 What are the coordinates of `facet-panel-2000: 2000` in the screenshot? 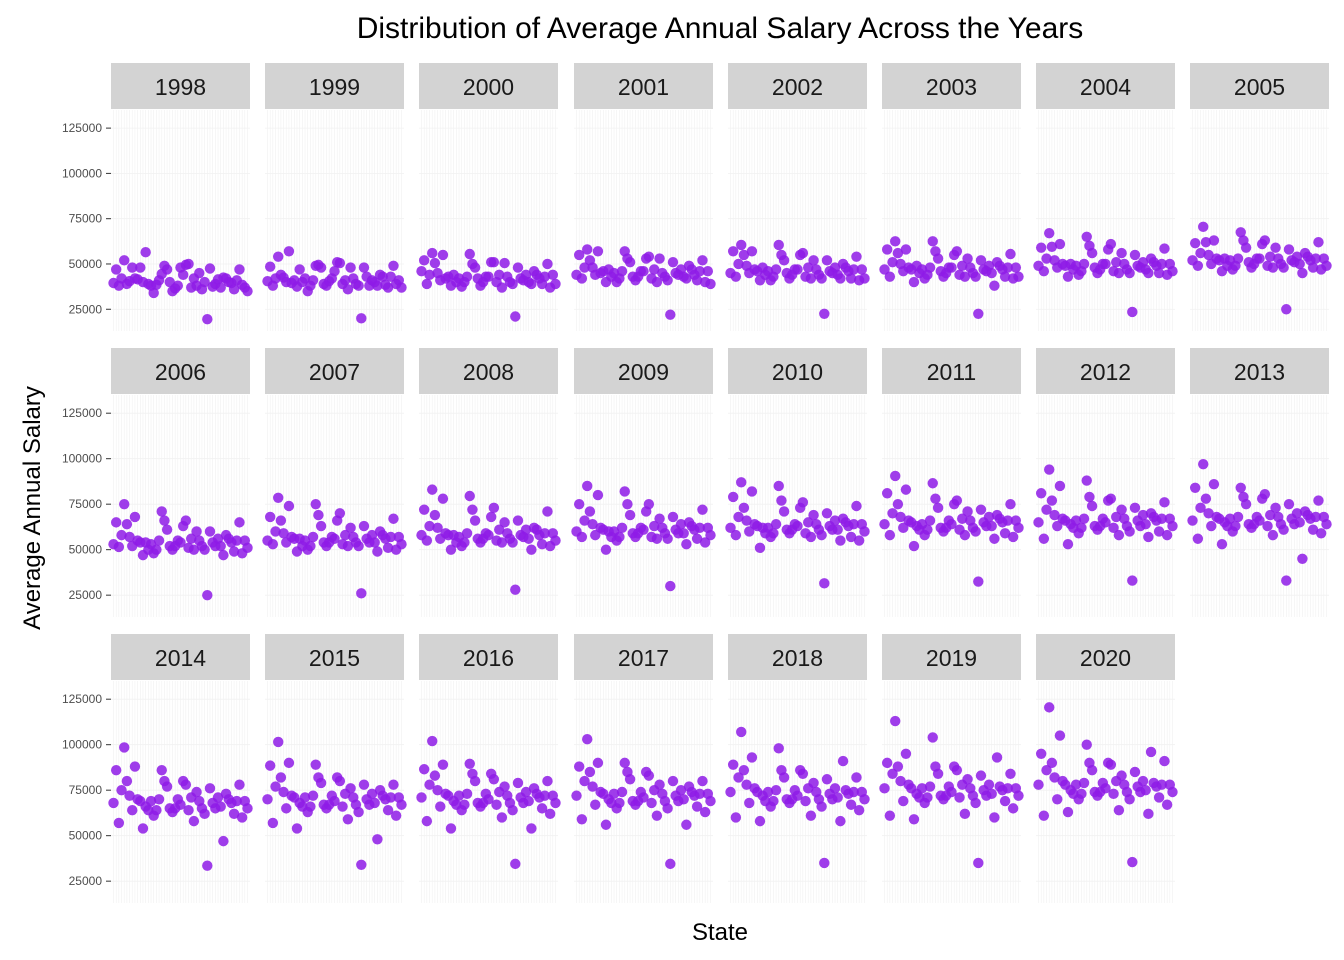 It's located at (488, 197).